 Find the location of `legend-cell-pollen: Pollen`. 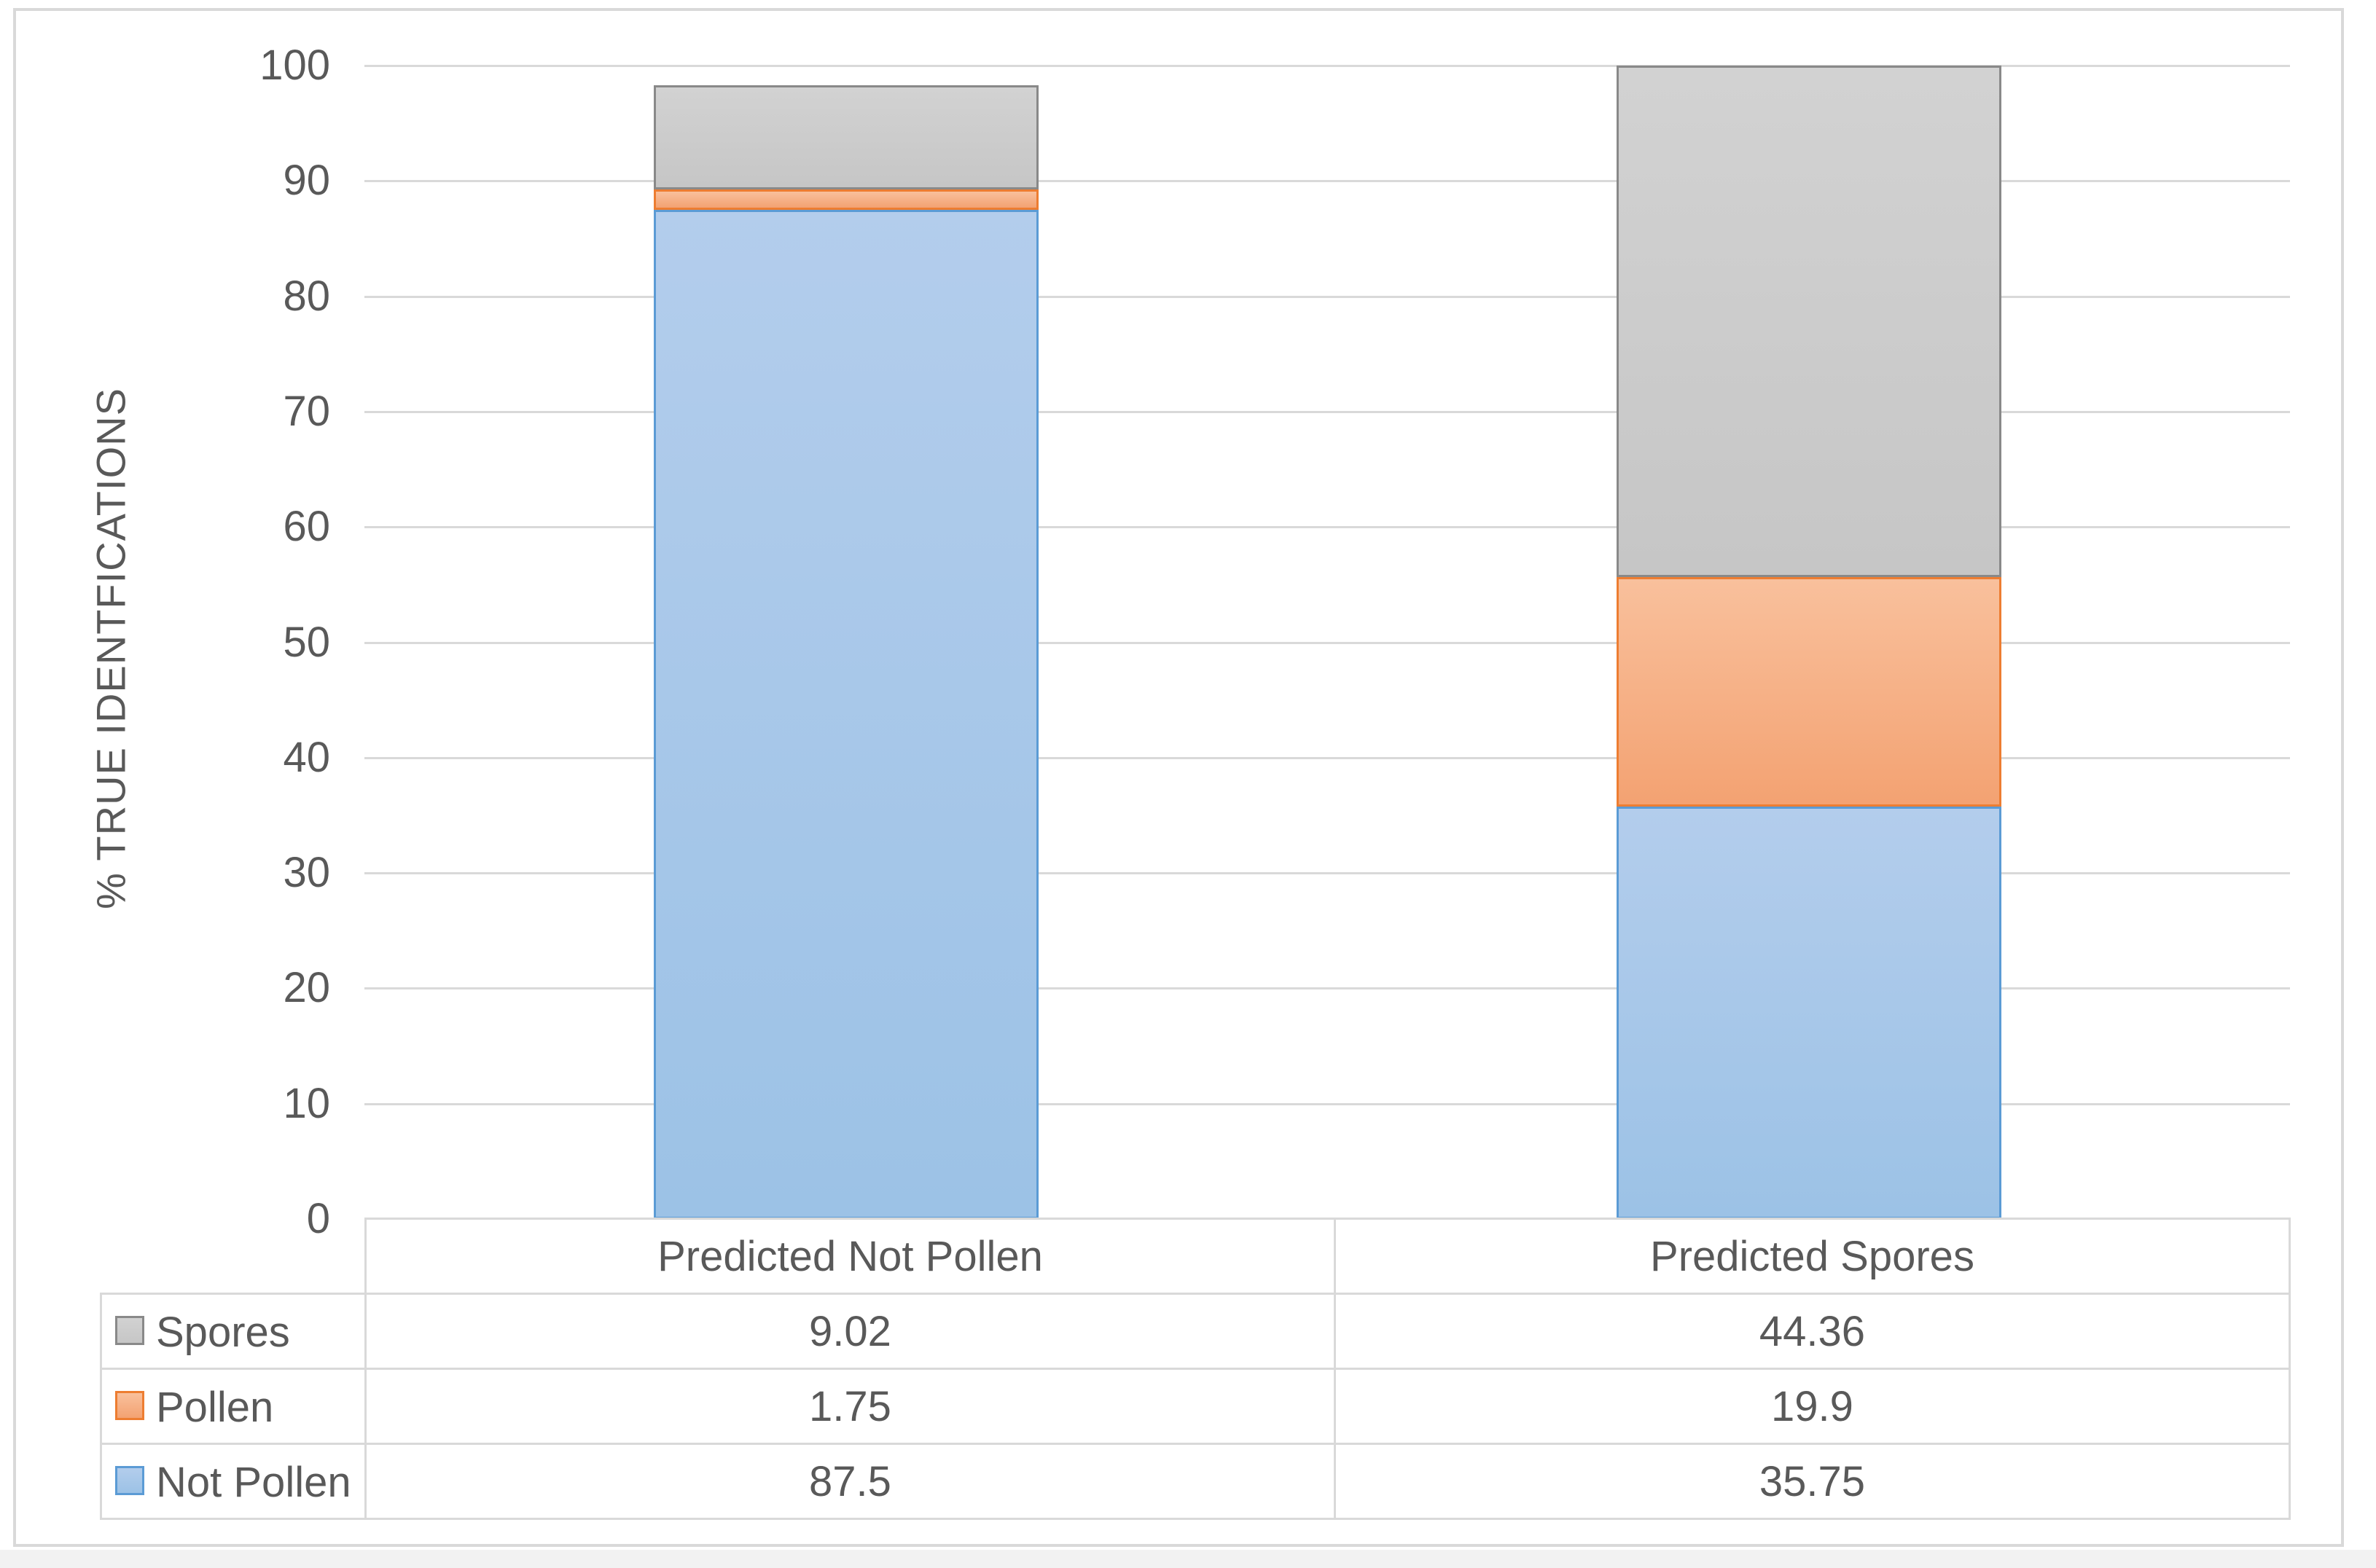

legend-cell-pollen: Pollen is located at coordinates (233, 1406).